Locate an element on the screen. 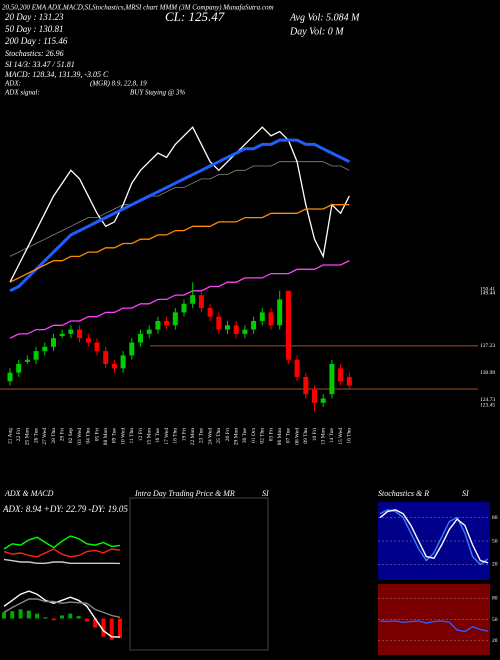 This screenshot has height=660, width=500. annotation: ADX signal: is located at coordinates (22, 93).